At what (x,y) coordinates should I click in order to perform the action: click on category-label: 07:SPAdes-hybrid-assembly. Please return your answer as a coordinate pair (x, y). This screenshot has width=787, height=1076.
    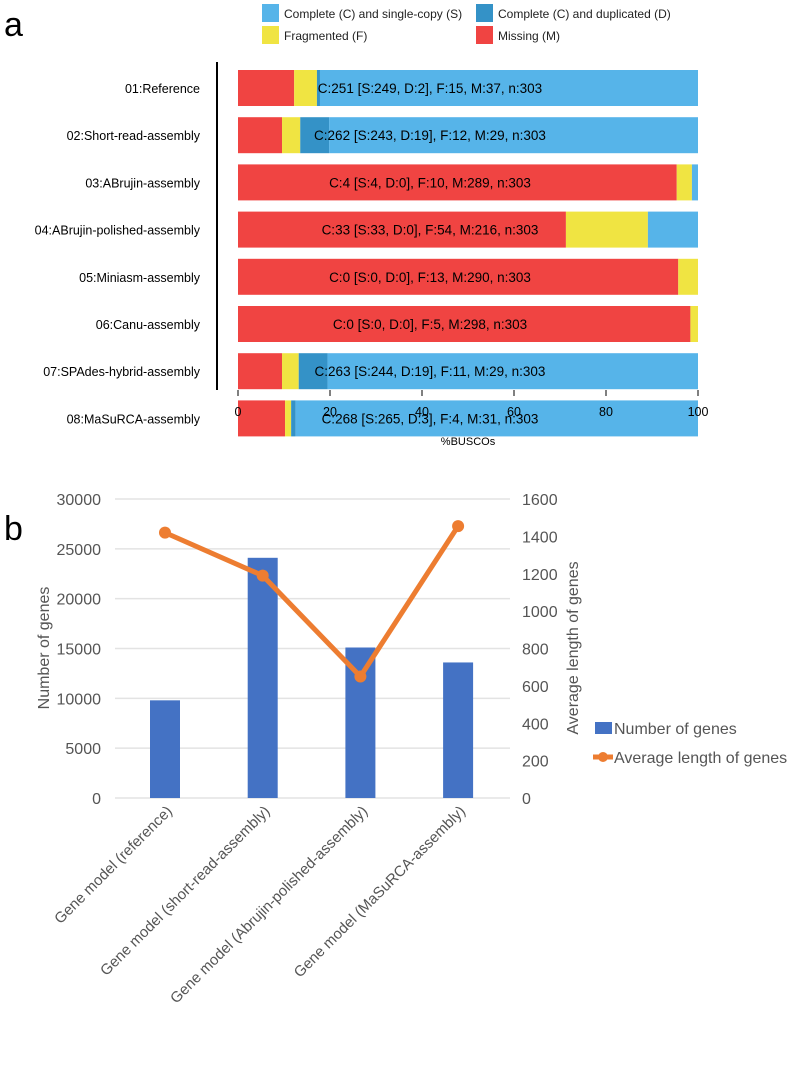
    Looking at the image, I should click on (122, 372).